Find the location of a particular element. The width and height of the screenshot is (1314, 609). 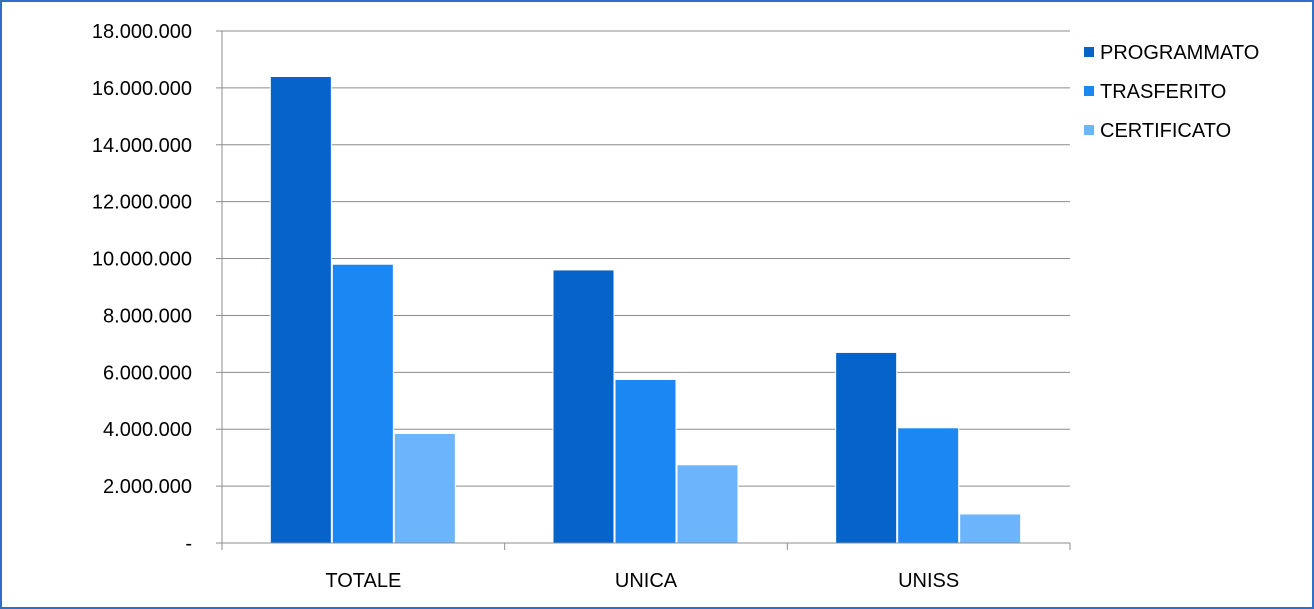

y-tick-label: 16.000.000 is located at coordinates (142, 89).